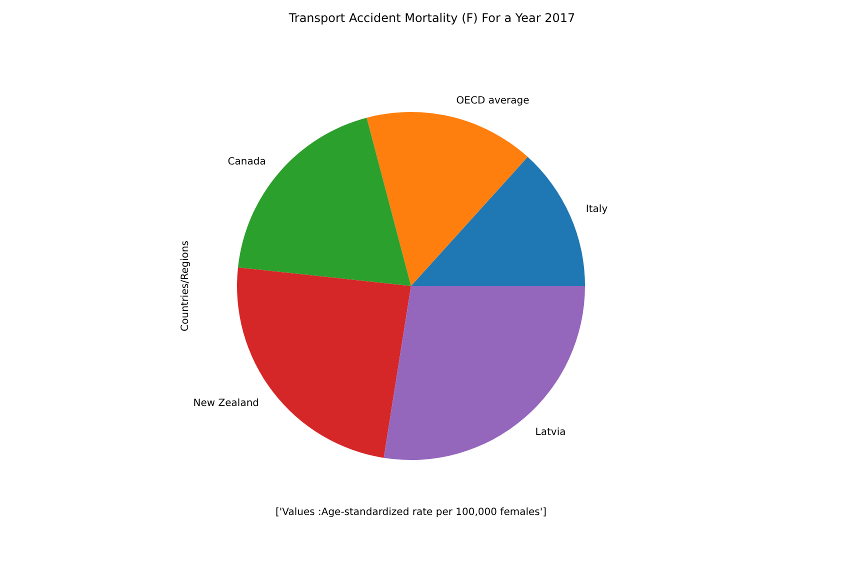  I want to click on chart-title: Transport Accident Mortality (F) For a Year 2017, so click(432, 18).